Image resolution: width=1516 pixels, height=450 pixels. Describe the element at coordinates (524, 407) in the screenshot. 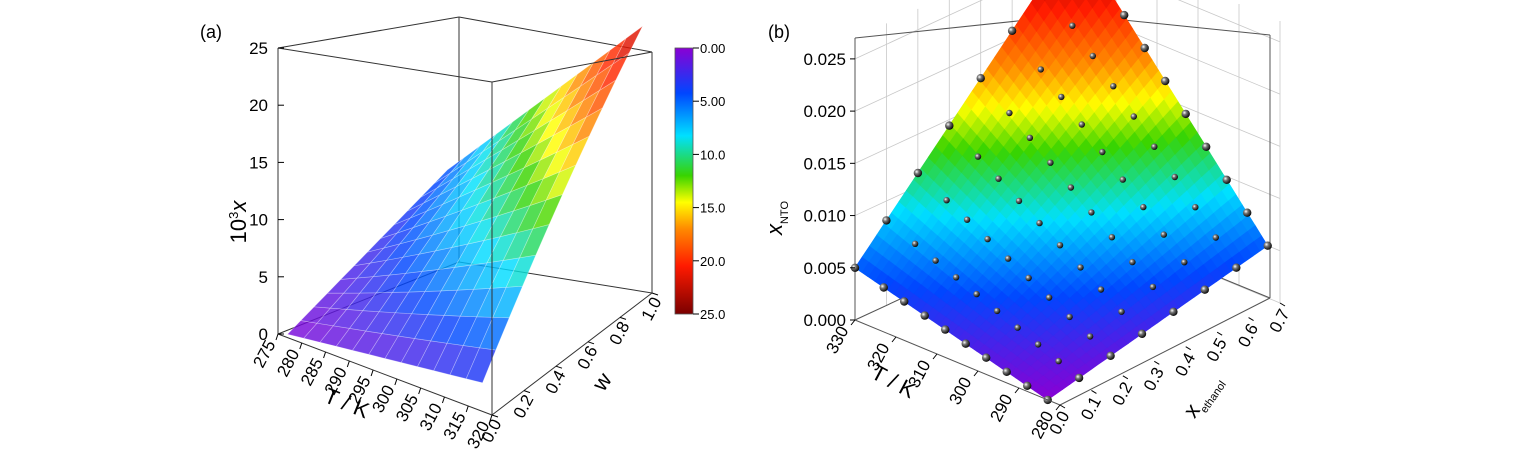

I see `y-tick-label: 0.2` at that location.